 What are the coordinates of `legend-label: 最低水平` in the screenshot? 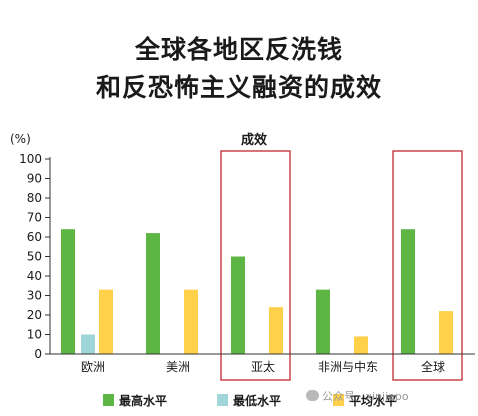 It's located at (257, 400).